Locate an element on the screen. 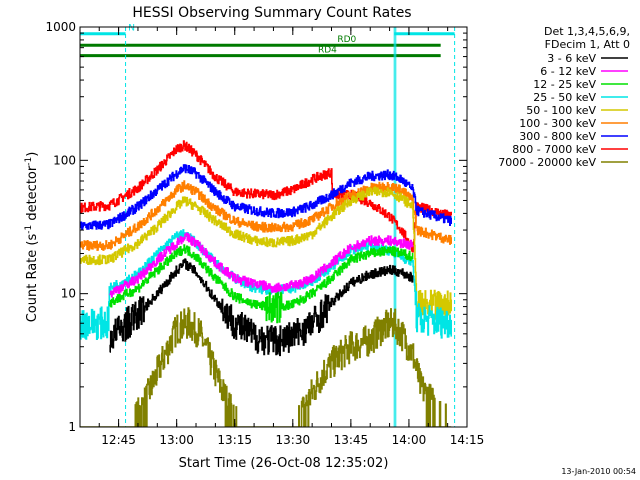 The image size is (640, 480). x-tick-label: 12:45 is located at coordinates (118, 440).